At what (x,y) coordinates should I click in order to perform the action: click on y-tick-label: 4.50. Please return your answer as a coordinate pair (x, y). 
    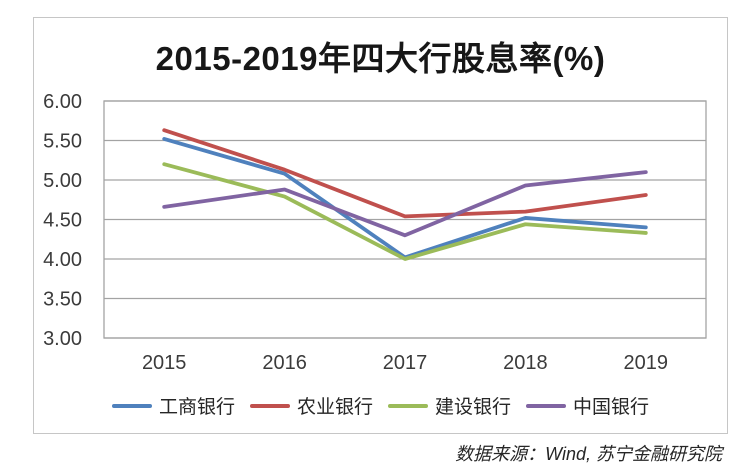
    Looking at the image, I should click on (62, 221).